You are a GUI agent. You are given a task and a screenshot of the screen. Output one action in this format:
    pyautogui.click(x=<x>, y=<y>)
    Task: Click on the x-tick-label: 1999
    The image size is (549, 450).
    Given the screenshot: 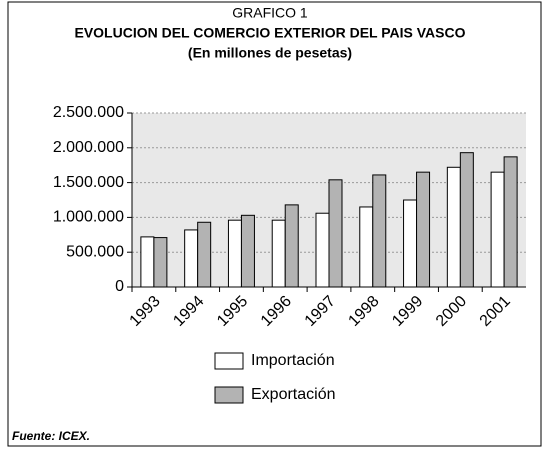 What is the action you would take?
    pyautogui.click(x=407, y=311)
    